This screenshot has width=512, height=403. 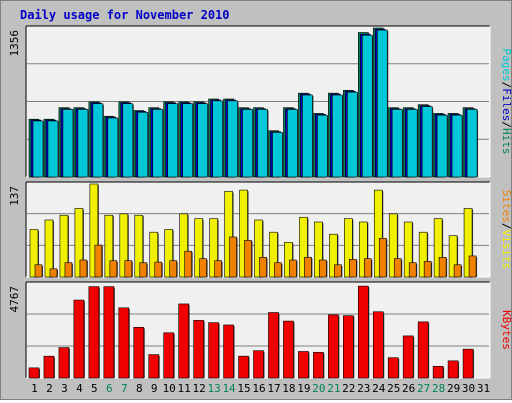 I want to click on x-tick-label-day-30: 30, so click(x=468, y=388).